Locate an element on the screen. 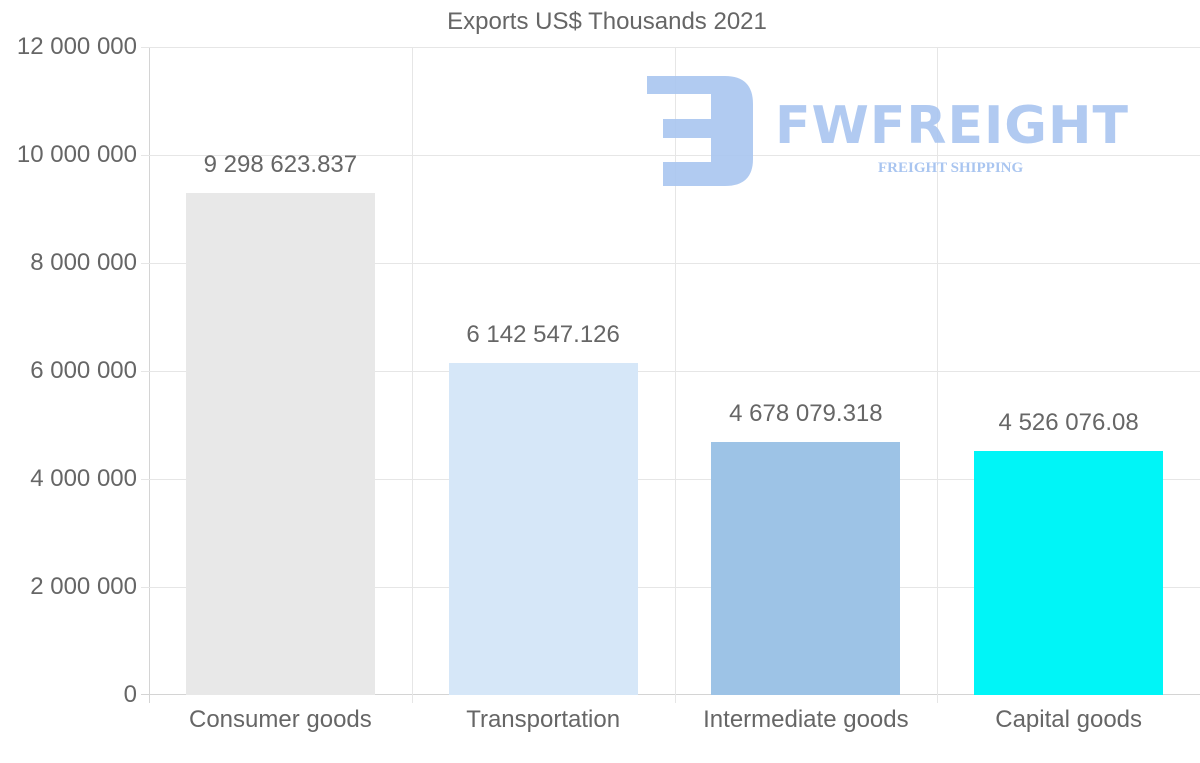 Image resolution: width=1200 pixels, height=763 pixels. y-tick-label: 2 000 000 is located at coordinates (83, 586).